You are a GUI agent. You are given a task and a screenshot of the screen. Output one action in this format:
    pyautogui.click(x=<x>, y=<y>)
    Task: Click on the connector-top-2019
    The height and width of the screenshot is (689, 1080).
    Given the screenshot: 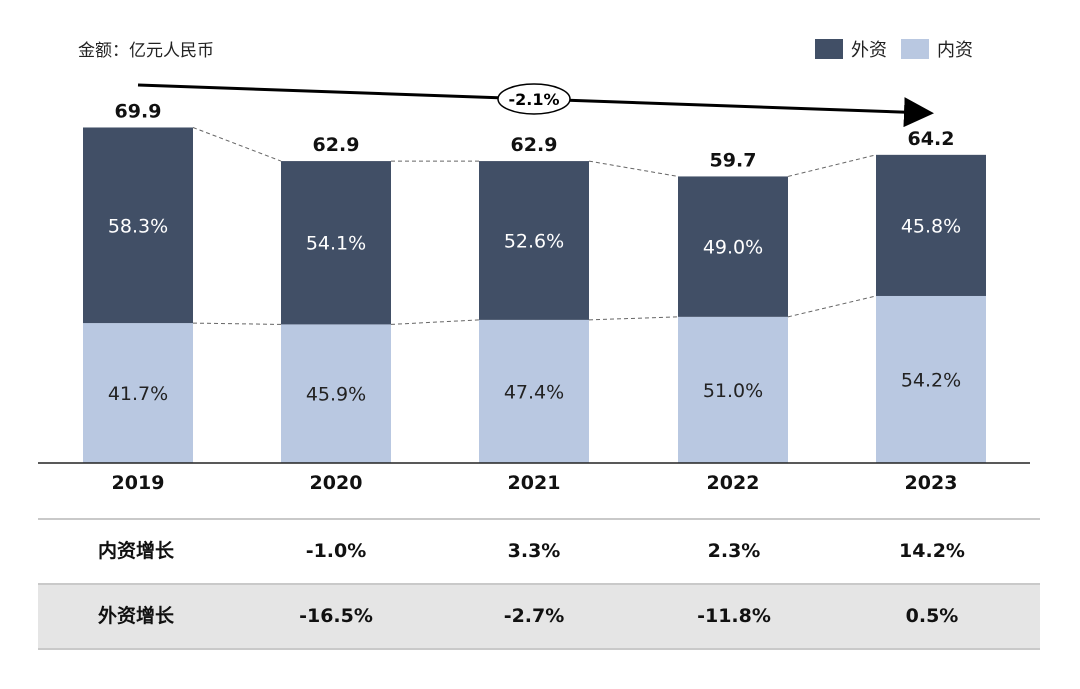 What is the action you would take?
    pyautogui.click(x=237, y=144)
    